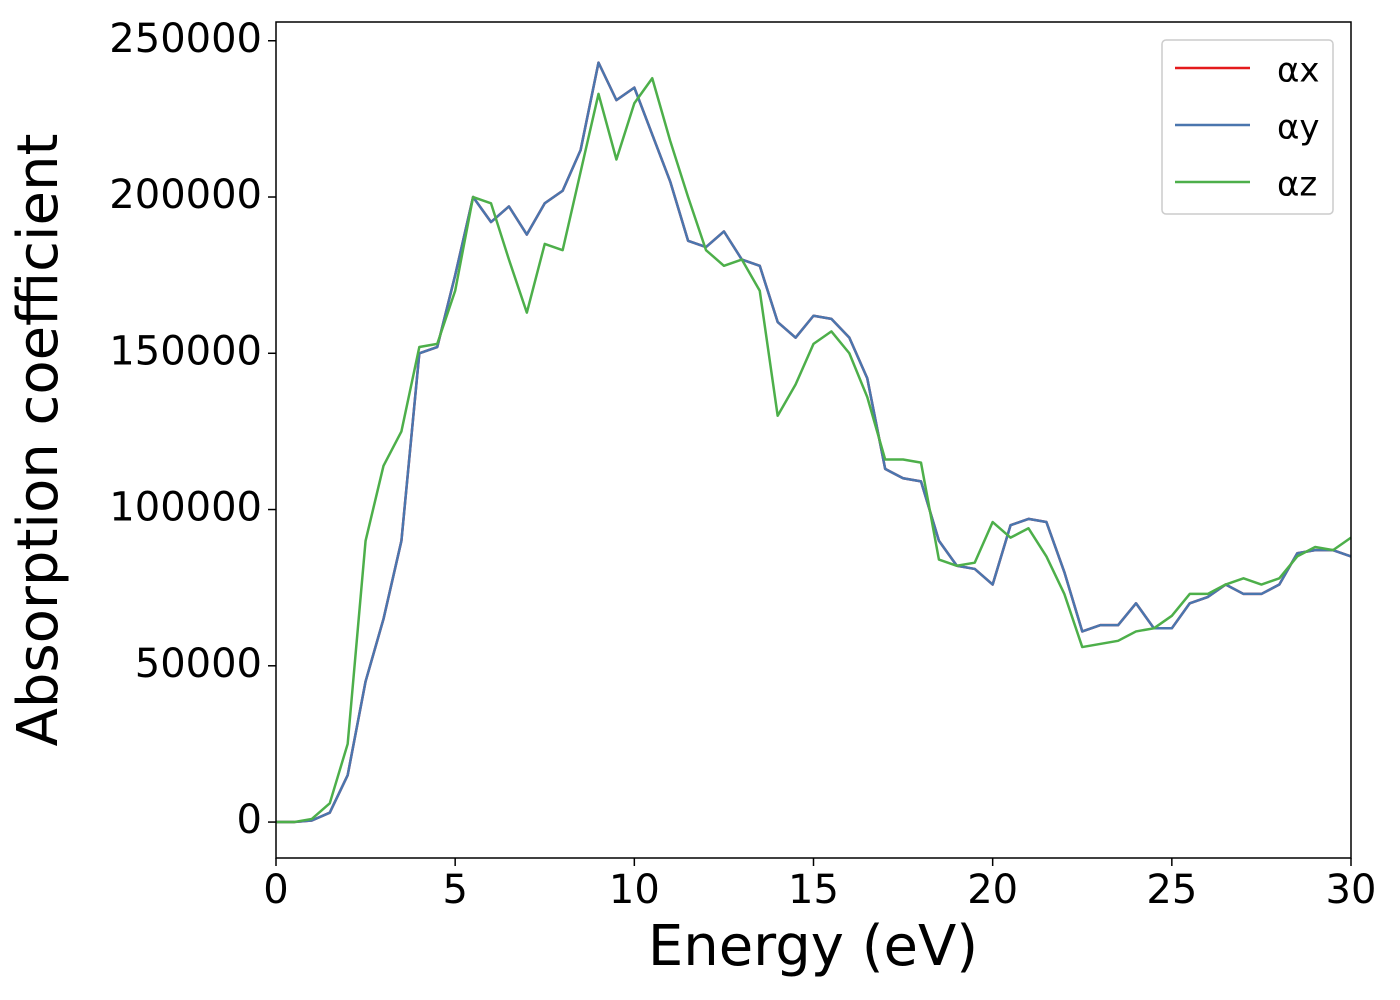 This screenshot has width=1400, height=1000. I want to click on x-tick-label: 0, so click(275, 890).